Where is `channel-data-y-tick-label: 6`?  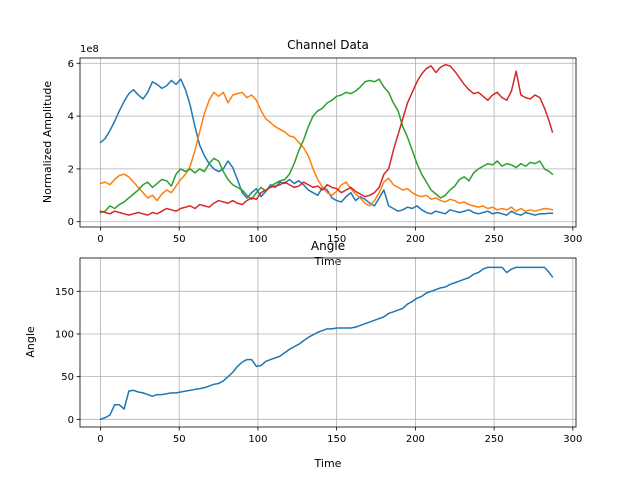 channel-data-y-tick-label: 6 is located at coordinates (71, 64).